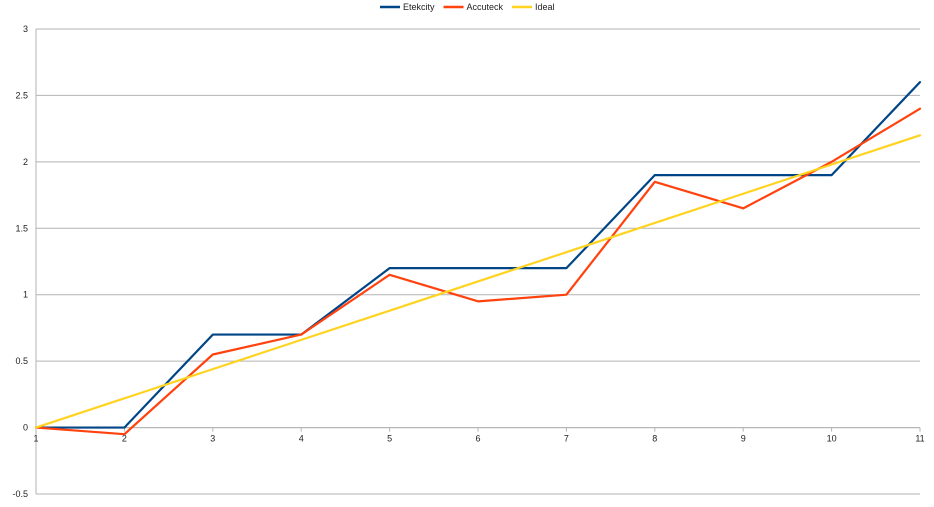  I want to click on y-tick-label: 2, so click(25, 162).